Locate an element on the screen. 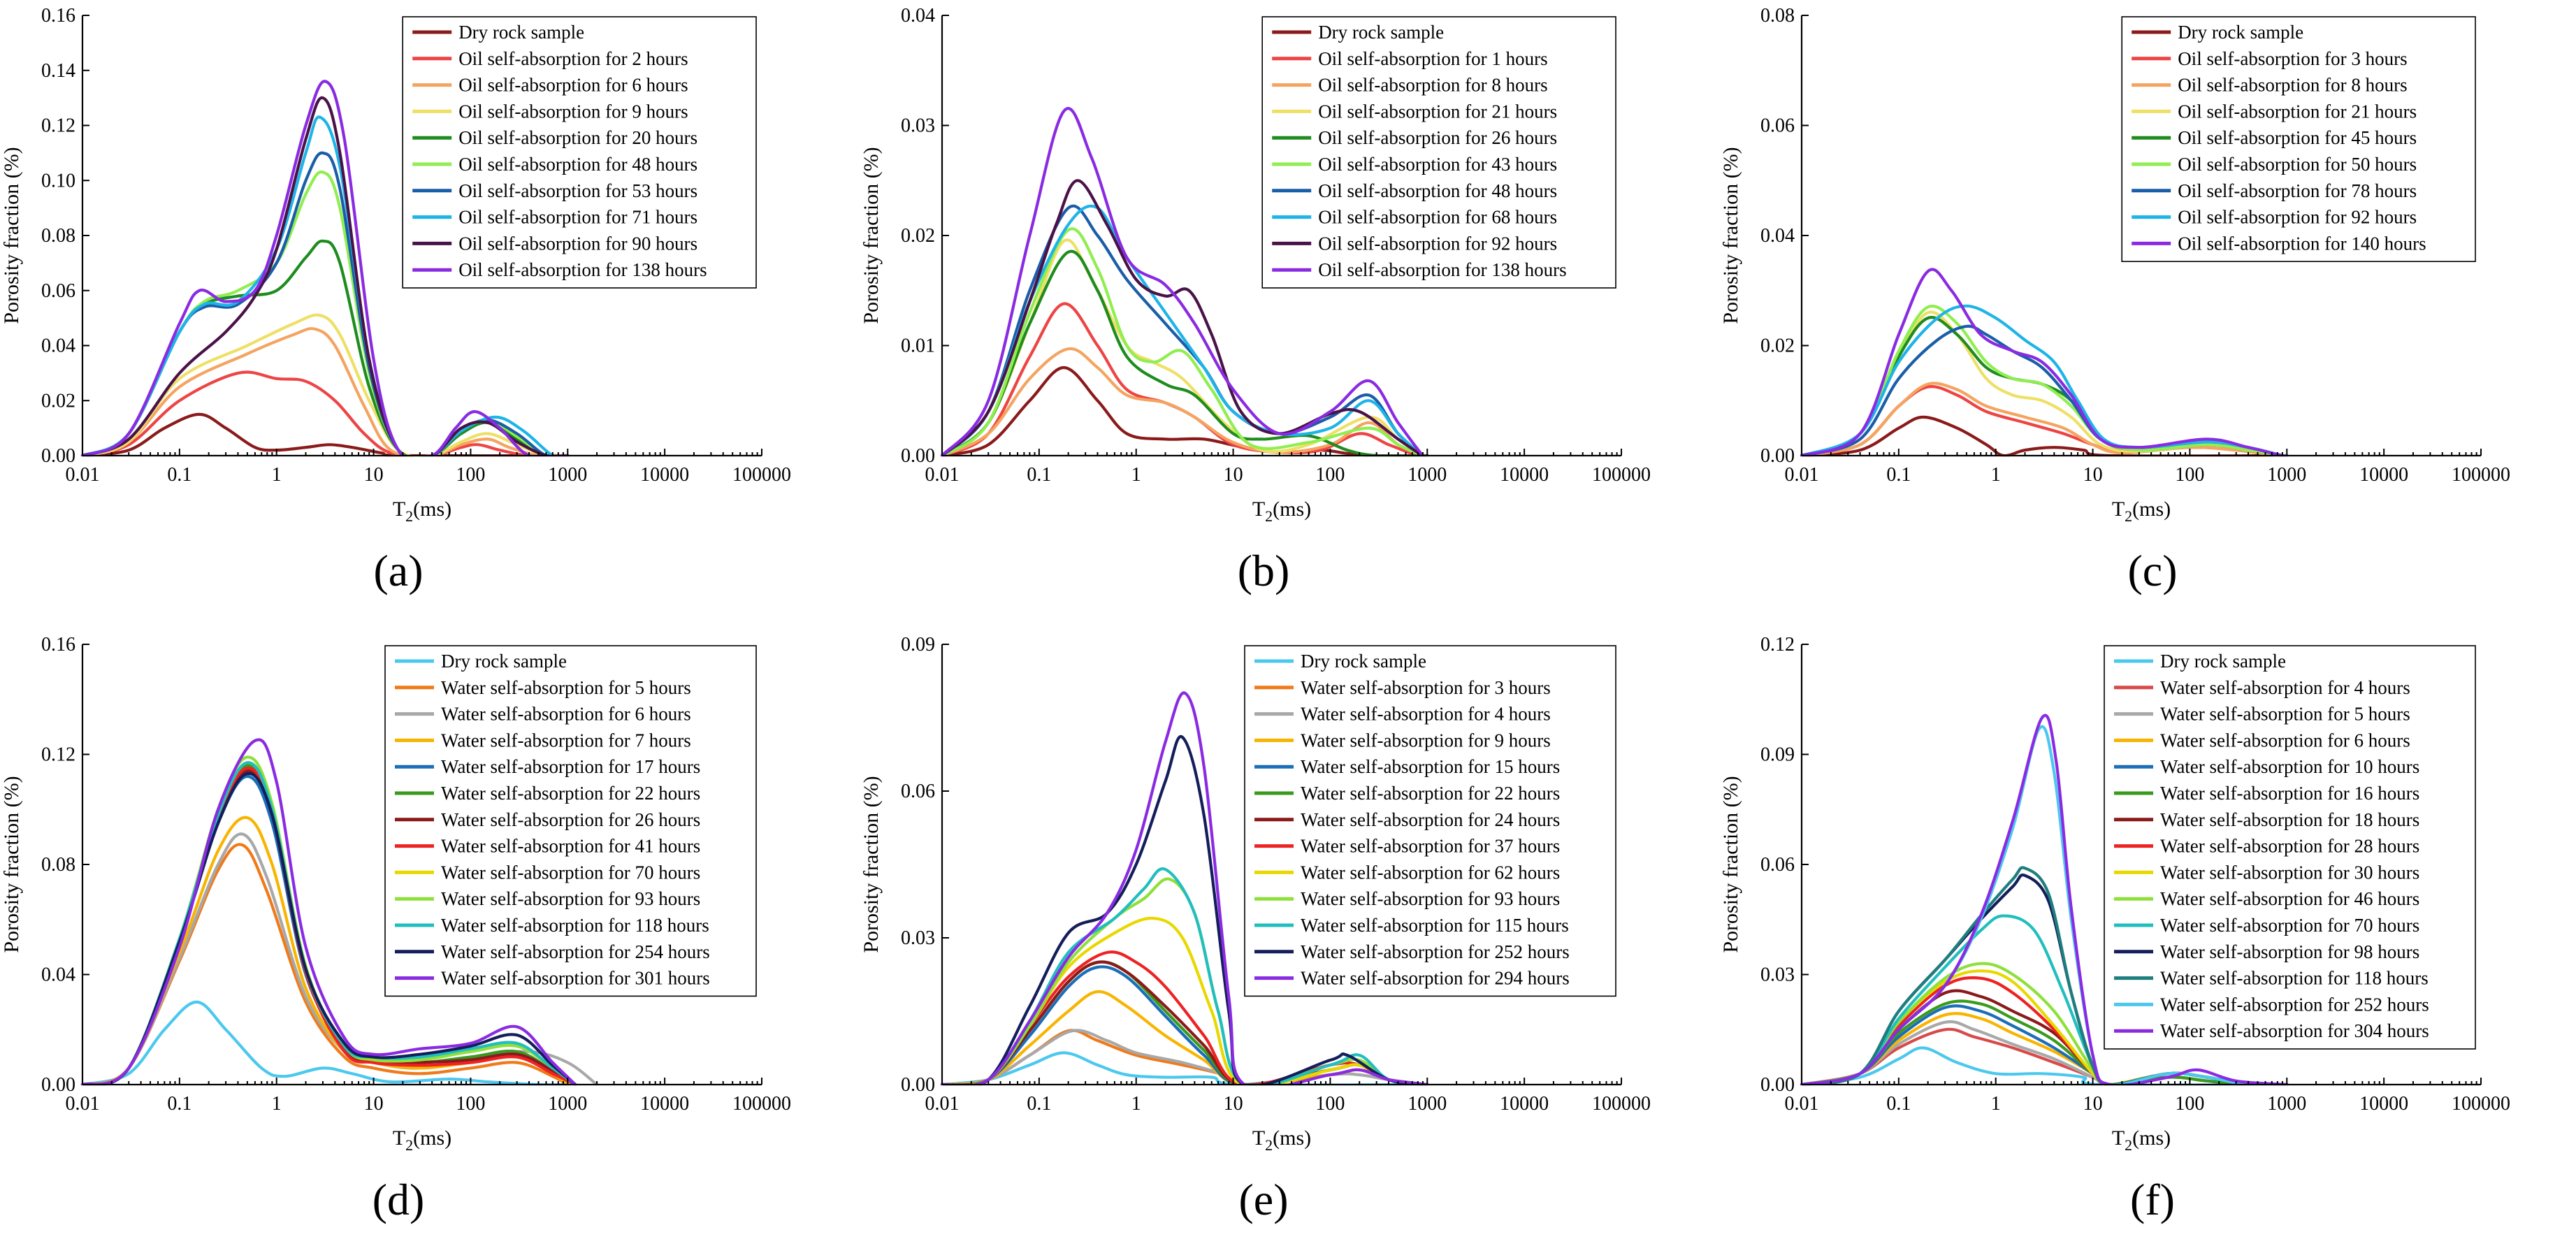 The image size is (2576, 1253). legend-label-f-10: Water self-absorption for 70 hours is located at coordinates (2289, 925).